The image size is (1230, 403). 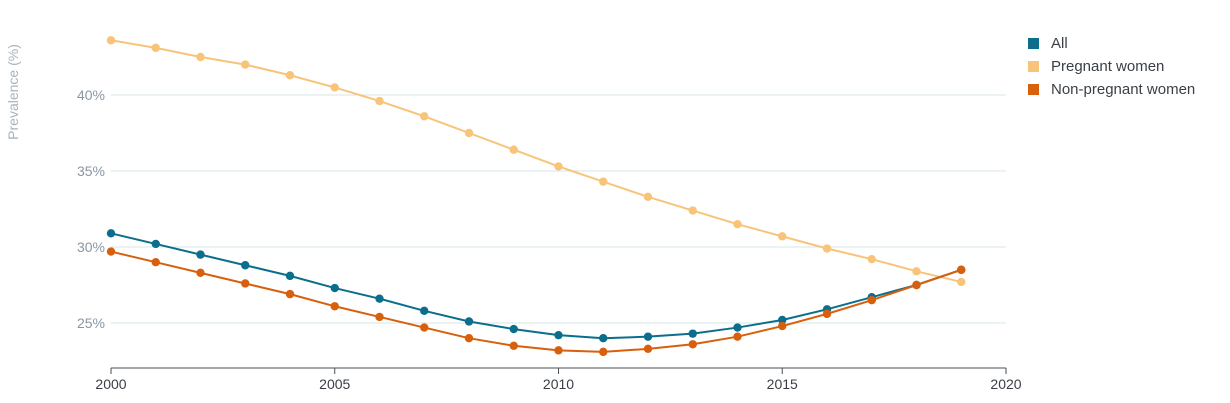 What do you see at coordinates (91, 247) in the screenshot?
I see `y-tick-label: 30%` at bounding box center [91, 247].